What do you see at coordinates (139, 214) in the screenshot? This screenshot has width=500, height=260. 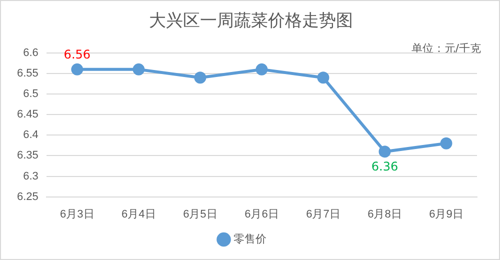 I see `x-tick-label: 6月4日` at bounding box center [139, 214].